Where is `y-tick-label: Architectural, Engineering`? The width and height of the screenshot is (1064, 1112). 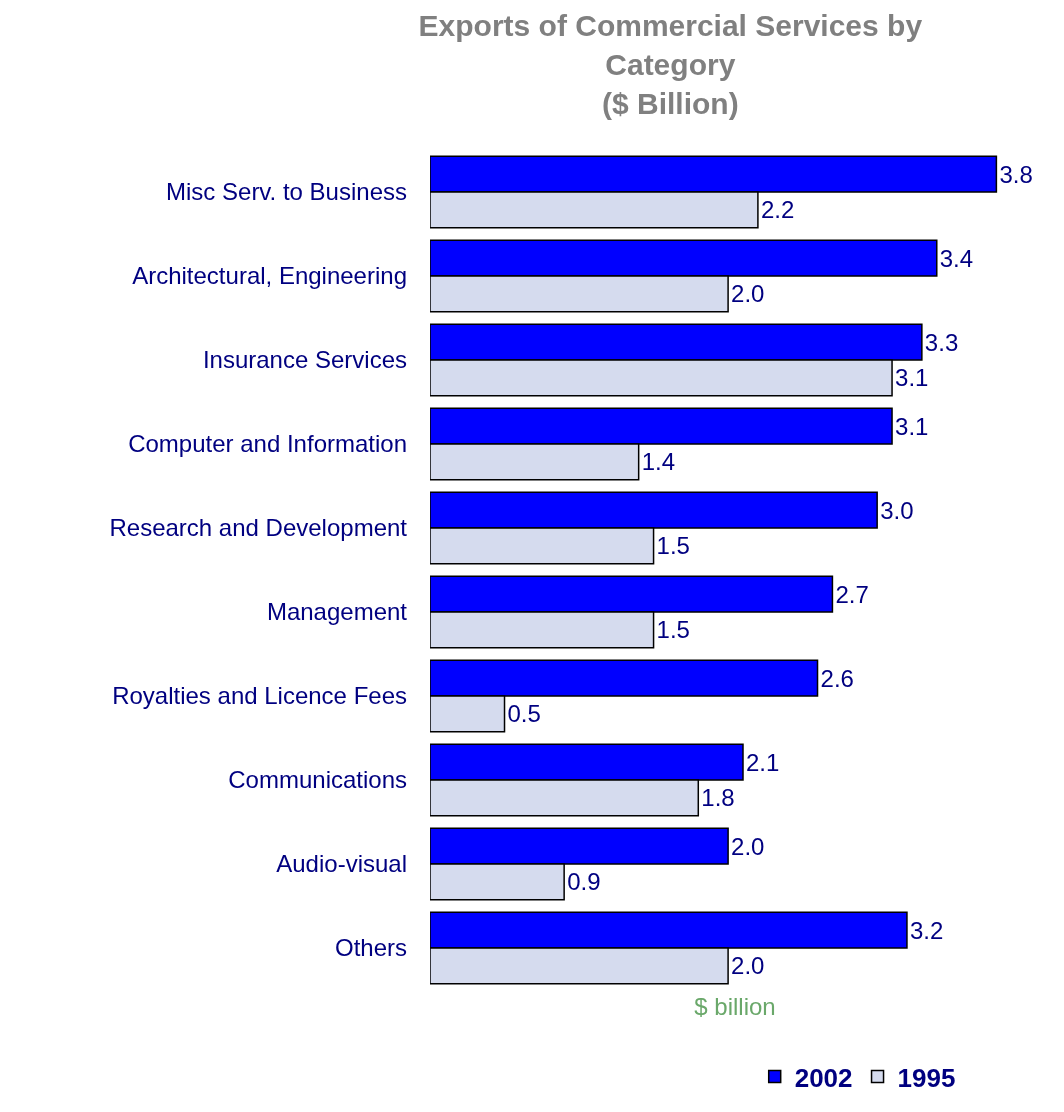
y-tick-label: Architectural, Engineering is located at coordinates (269, 276).